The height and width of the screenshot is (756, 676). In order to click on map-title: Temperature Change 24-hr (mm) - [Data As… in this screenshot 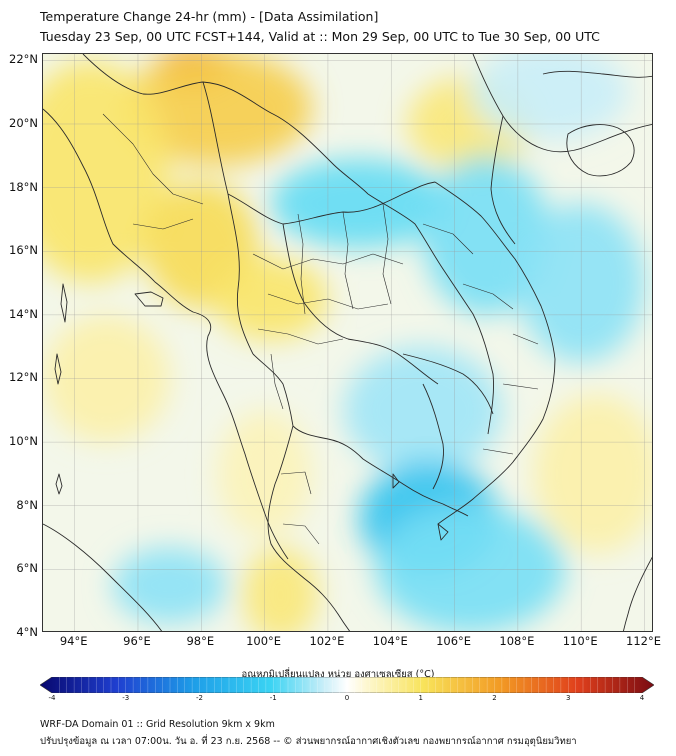, I will do `click(209, 16)`.